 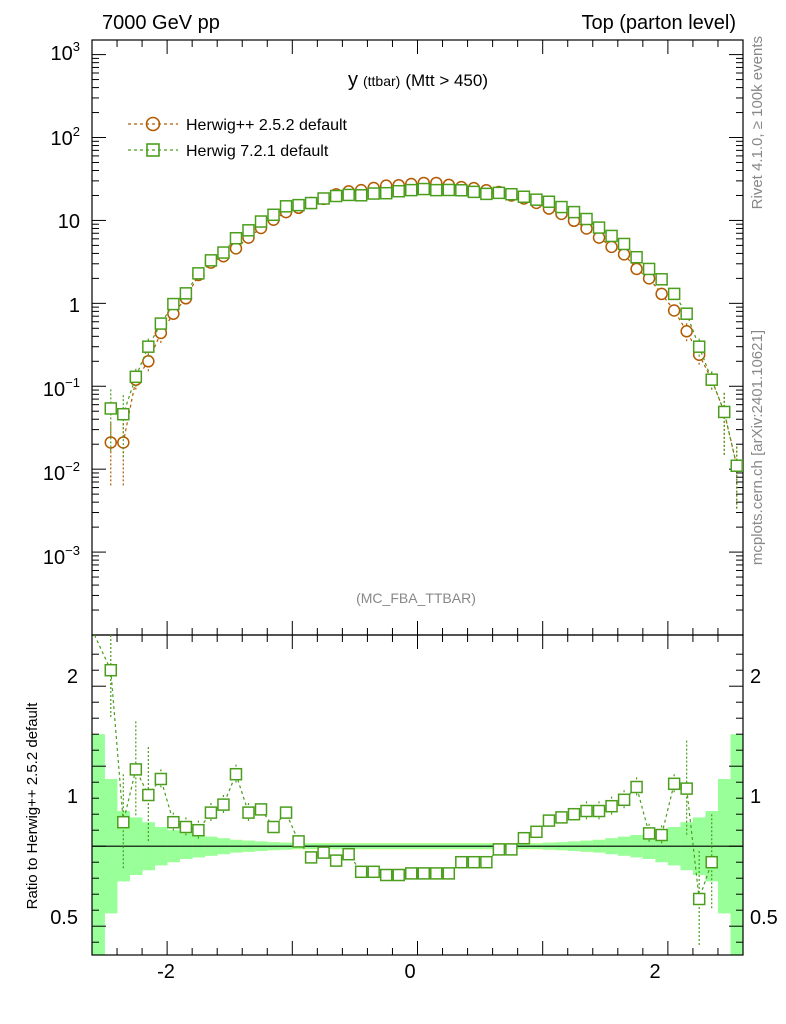 I want to click on ytick-label-1e2: 10², so click(x=65, y=137).